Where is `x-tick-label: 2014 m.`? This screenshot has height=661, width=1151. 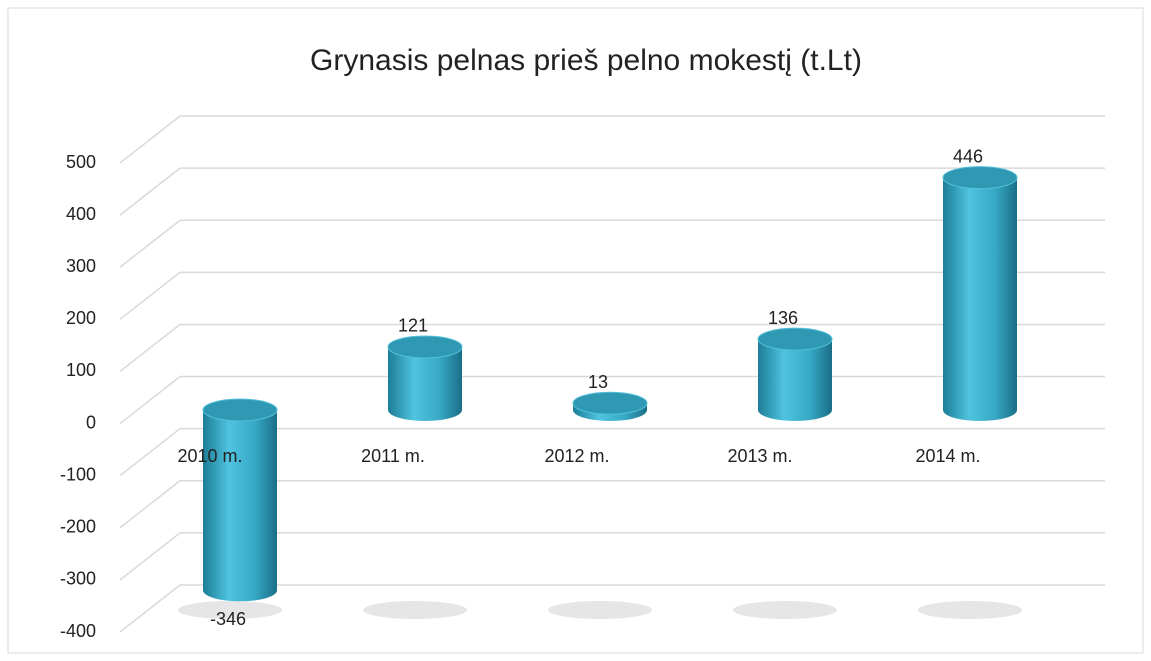 x-tick-label: 2014 m. is located at coordinates (947, 456).